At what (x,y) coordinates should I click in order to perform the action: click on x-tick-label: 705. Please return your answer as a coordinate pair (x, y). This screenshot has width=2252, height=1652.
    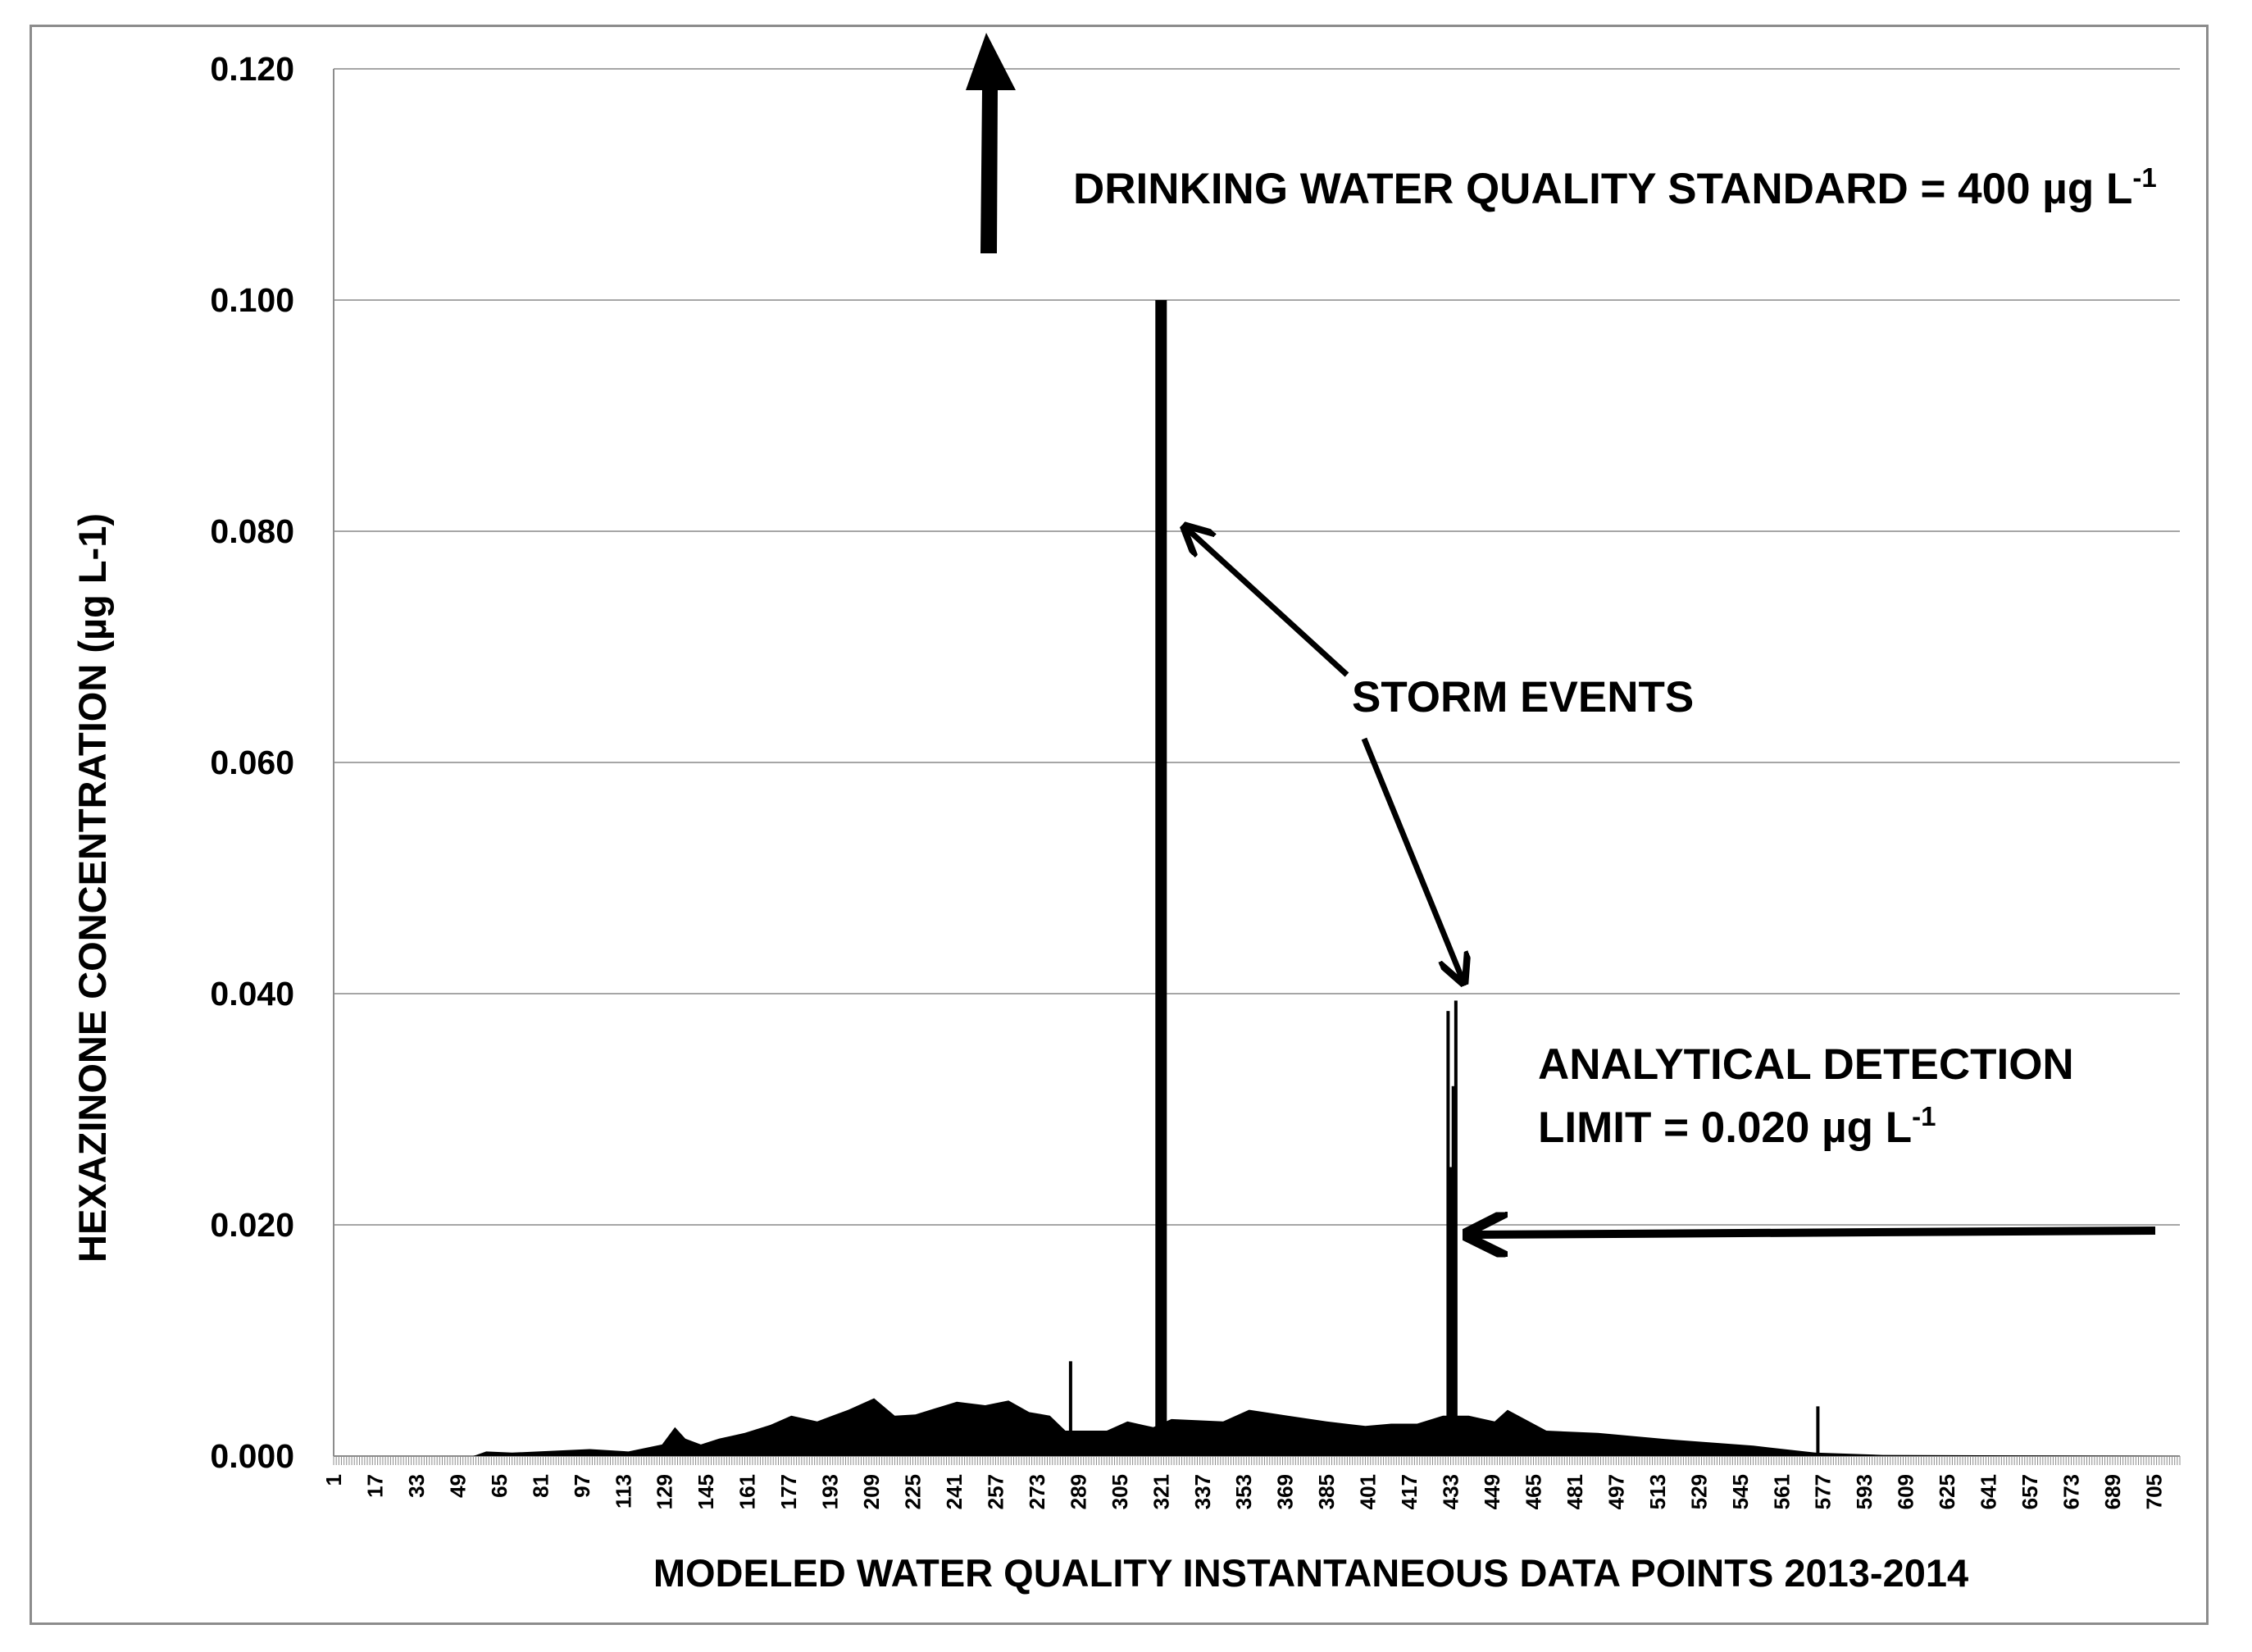
    Looking at the image, I should click on (2153, 1491).